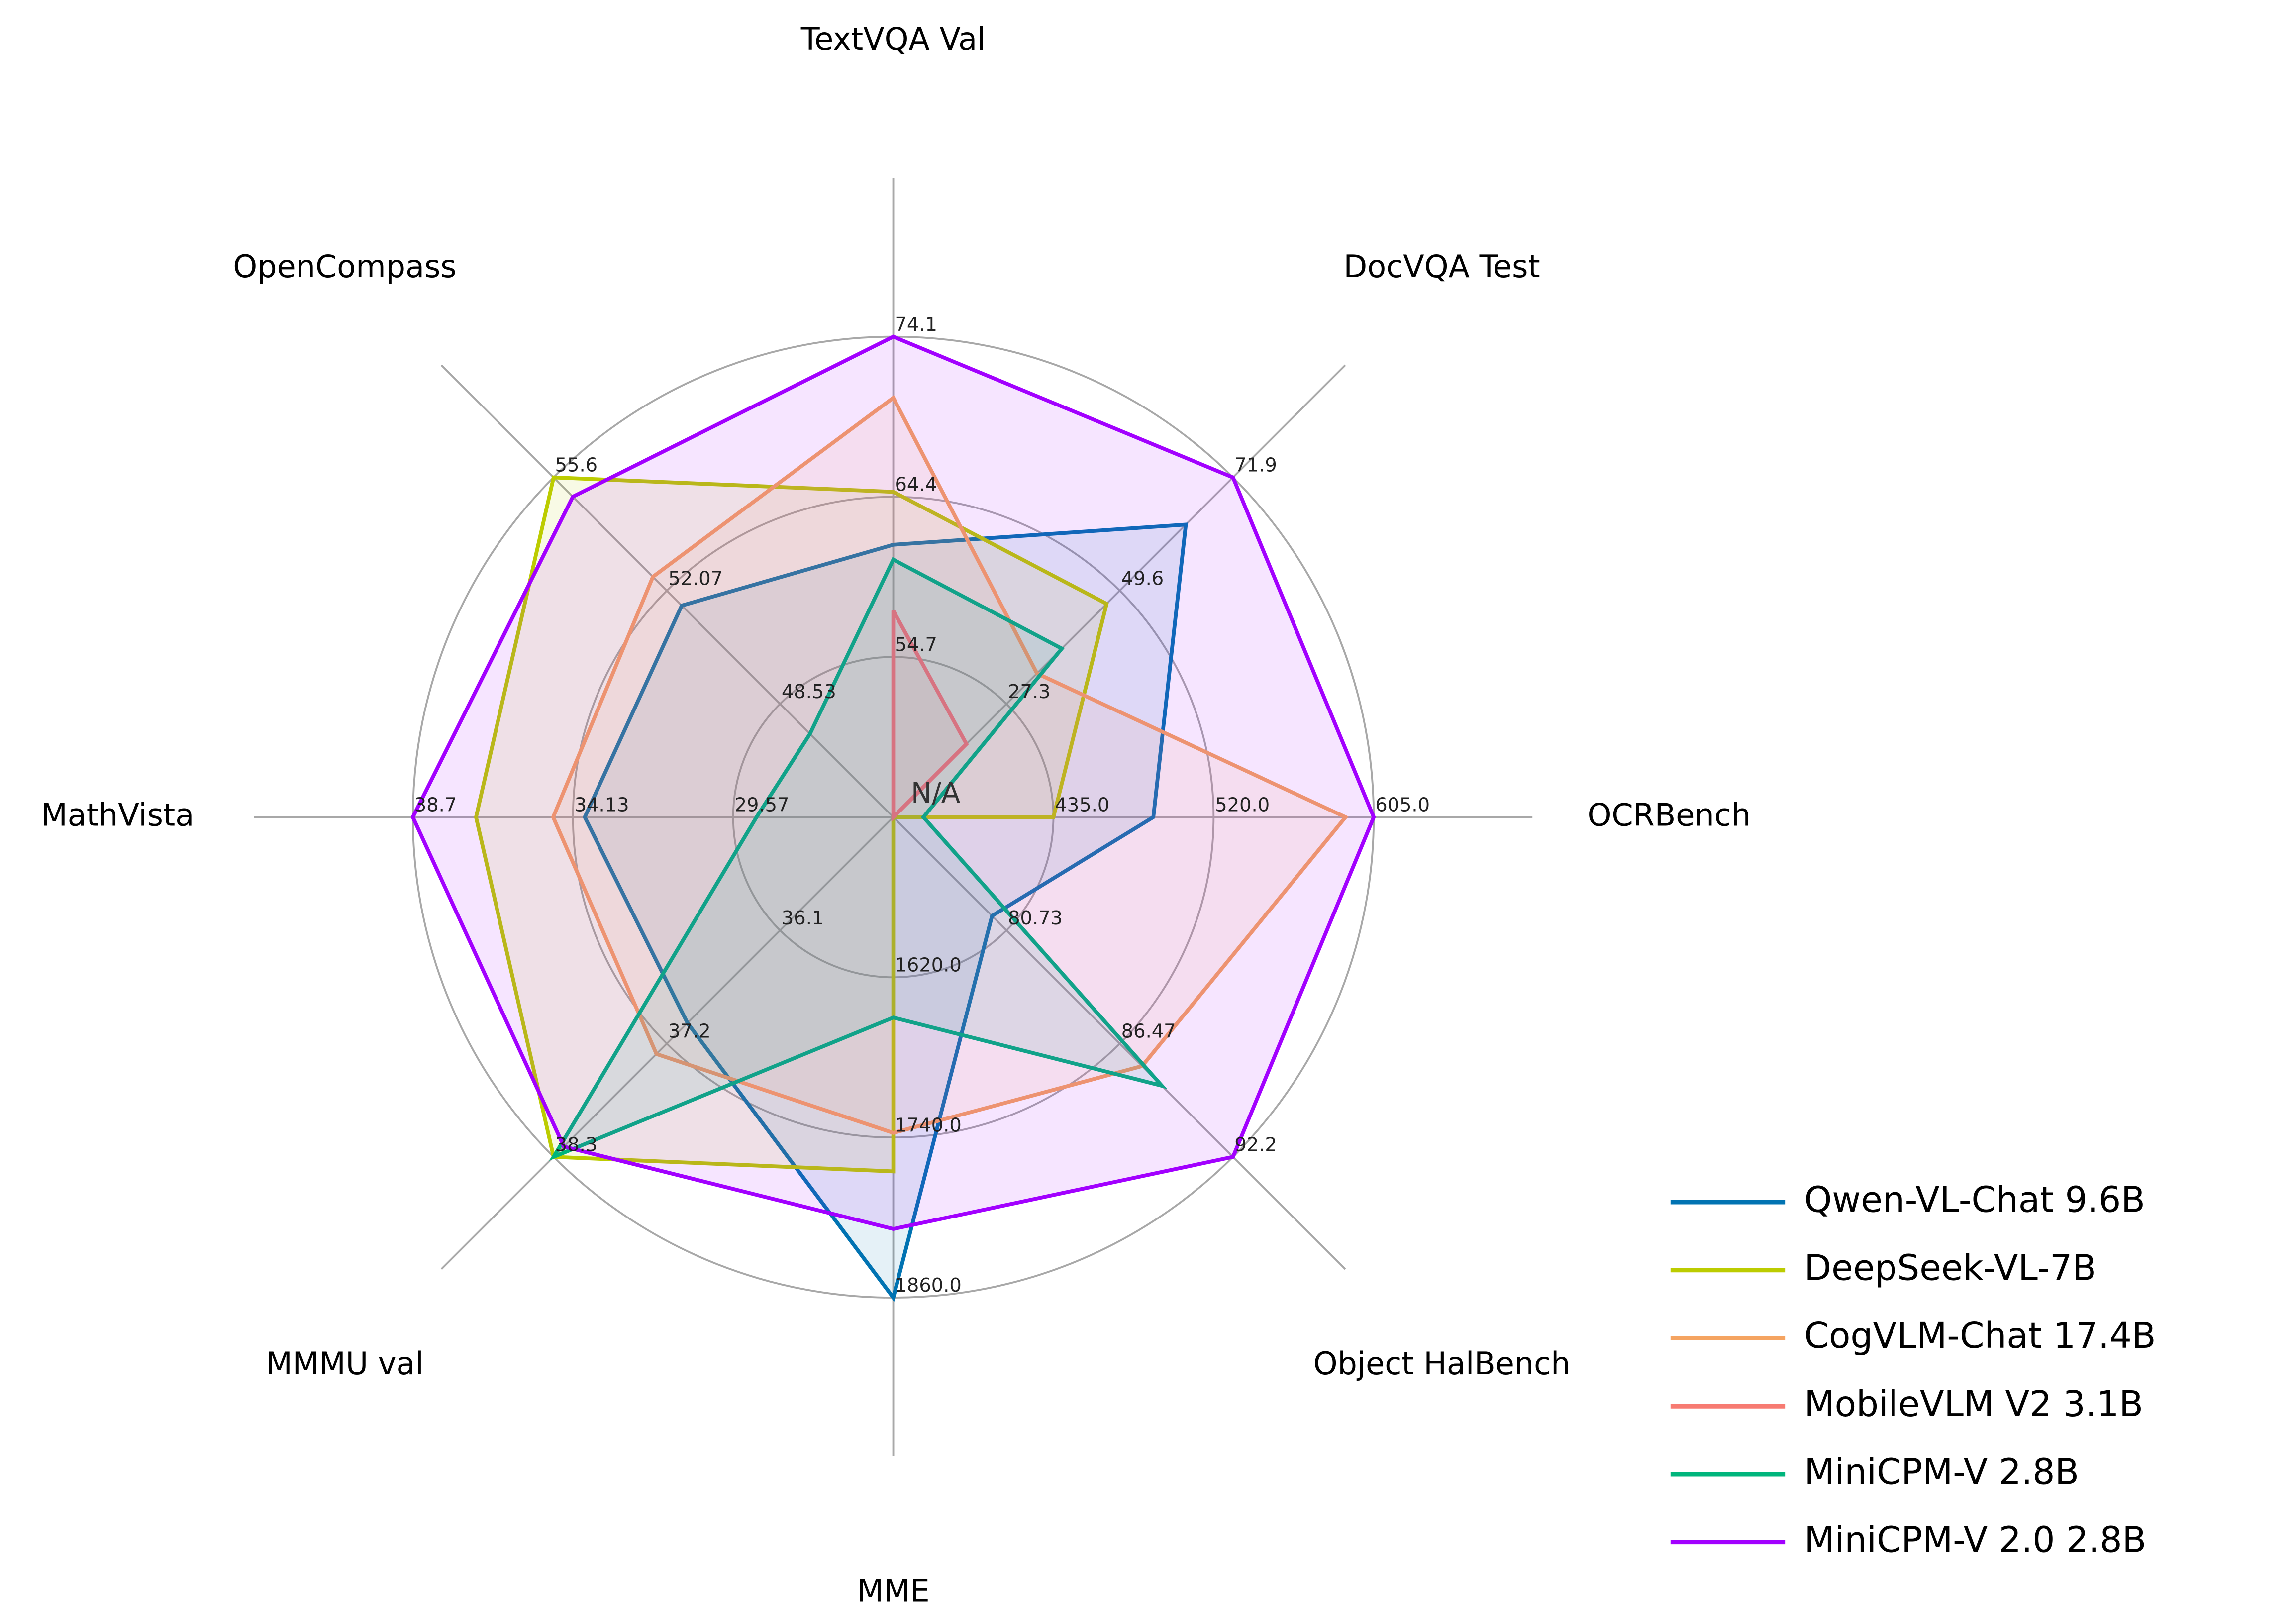 This screenshot has height=1624, width=2292. Describe the element at coordinates (1669, 815) in the screenshot. I see `axis-label: OCRBench` at that location.